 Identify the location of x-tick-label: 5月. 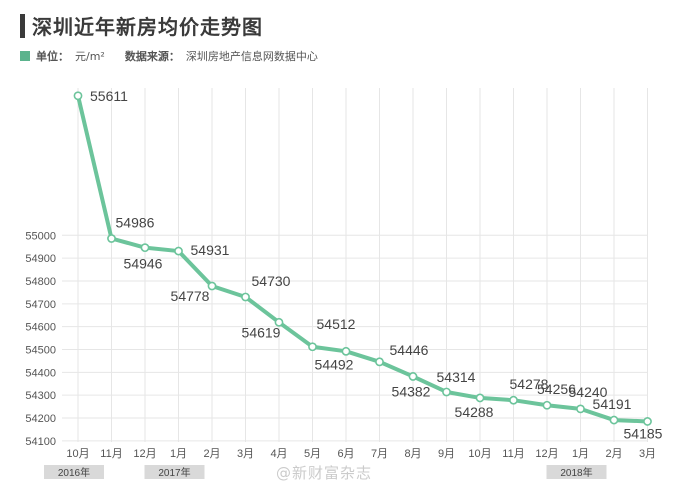
(312, 454).